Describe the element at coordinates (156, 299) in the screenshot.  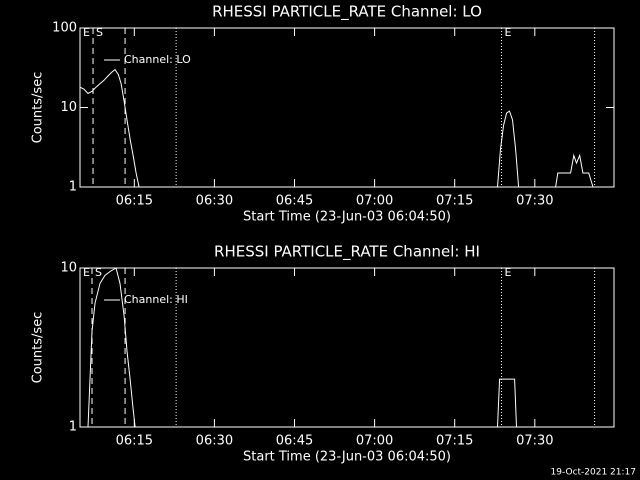
I see `legend-label: Channel: HI` at that location.